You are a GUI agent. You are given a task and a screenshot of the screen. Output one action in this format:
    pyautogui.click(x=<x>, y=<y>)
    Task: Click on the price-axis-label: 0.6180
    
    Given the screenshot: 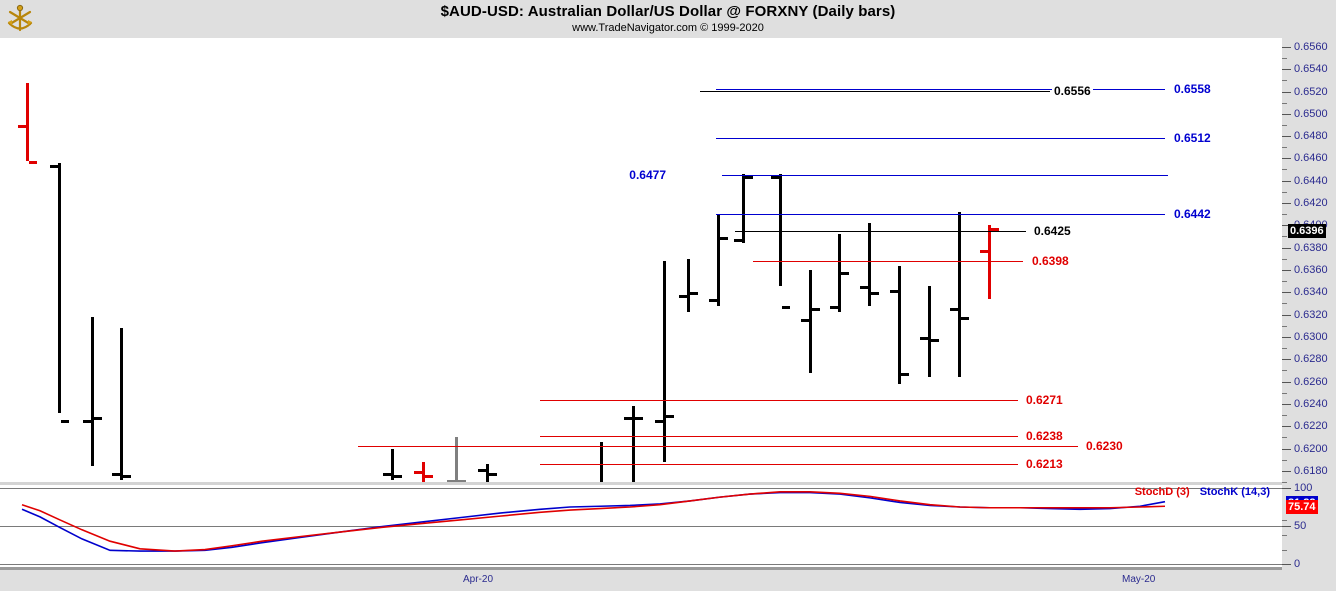 What is the action you would take?
    pyautogui.click(x=1311, y=470)
    